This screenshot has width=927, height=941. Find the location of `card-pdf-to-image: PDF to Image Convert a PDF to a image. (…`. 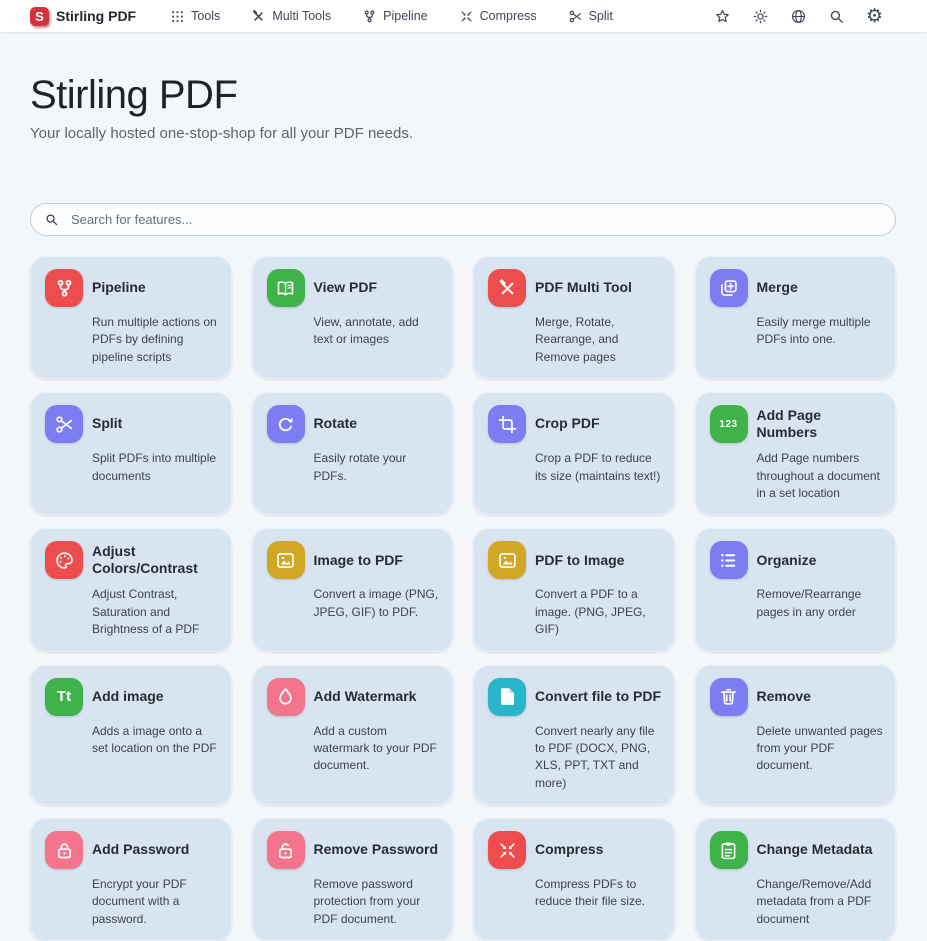

card-pdf-to-image: PDF to Image Convert a PDF to a image. (… is located at coordinates (574, 590).